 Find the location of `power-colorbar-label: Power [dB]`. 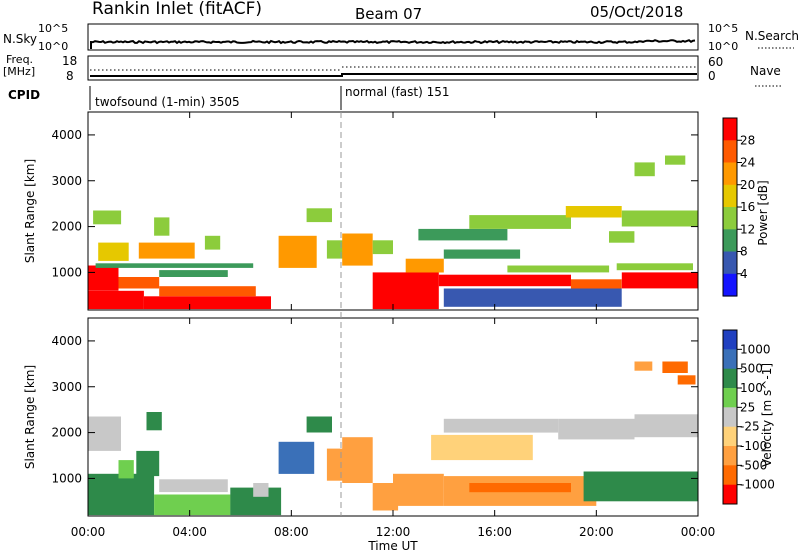

power-colorbar-label: Power [dB] is located at coordinates (763, 212).